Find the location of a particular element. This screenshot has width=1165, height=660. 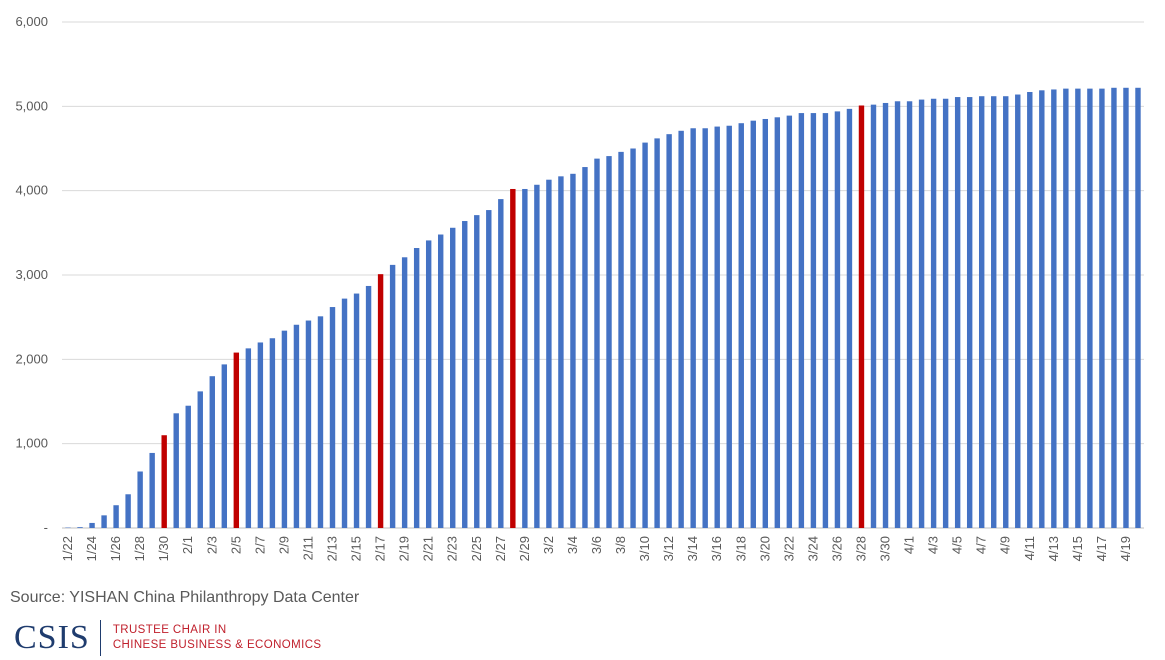

x-tick-label: 3/26 is located at coordinates (836, 548).